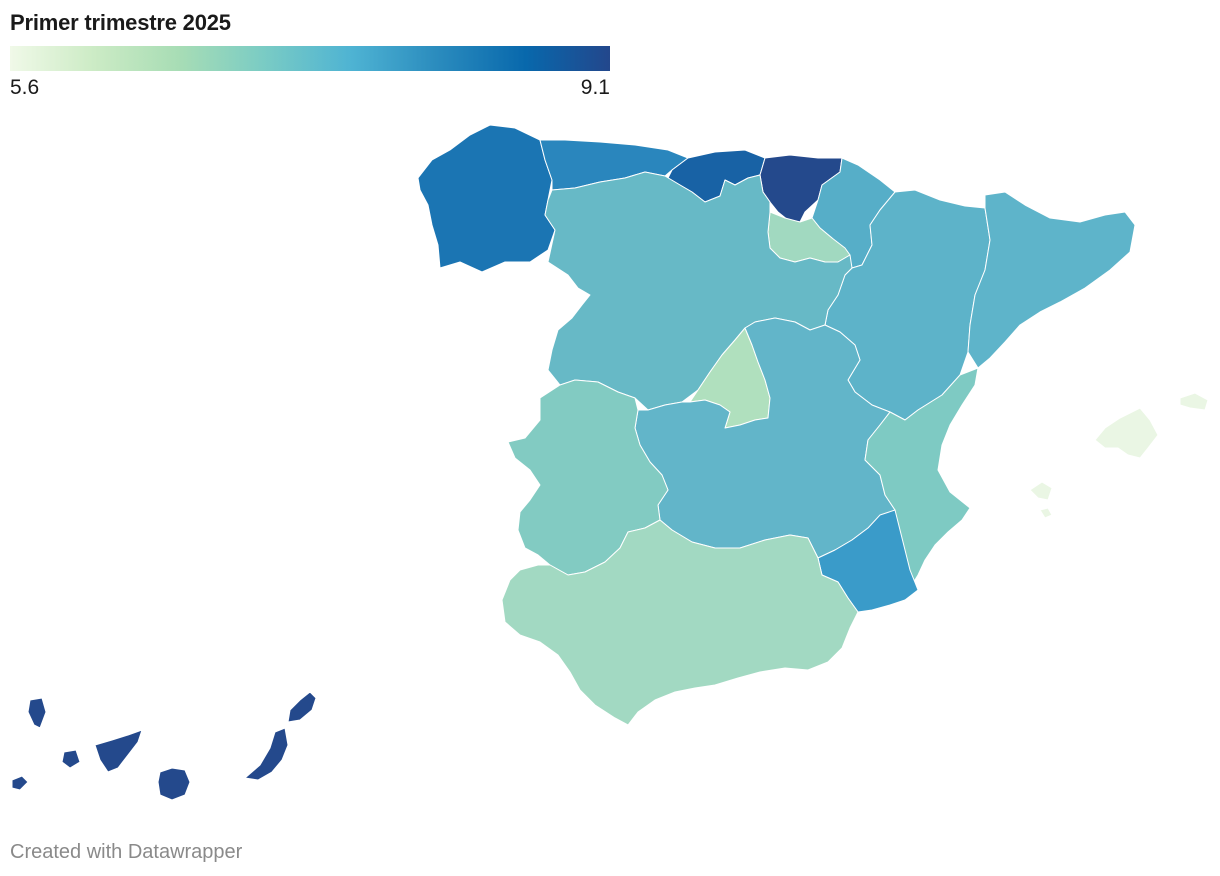  What do you see at coordinates (164, 746) in the screenshot?
I see `region-canarias` at bounding box center [164, 746].